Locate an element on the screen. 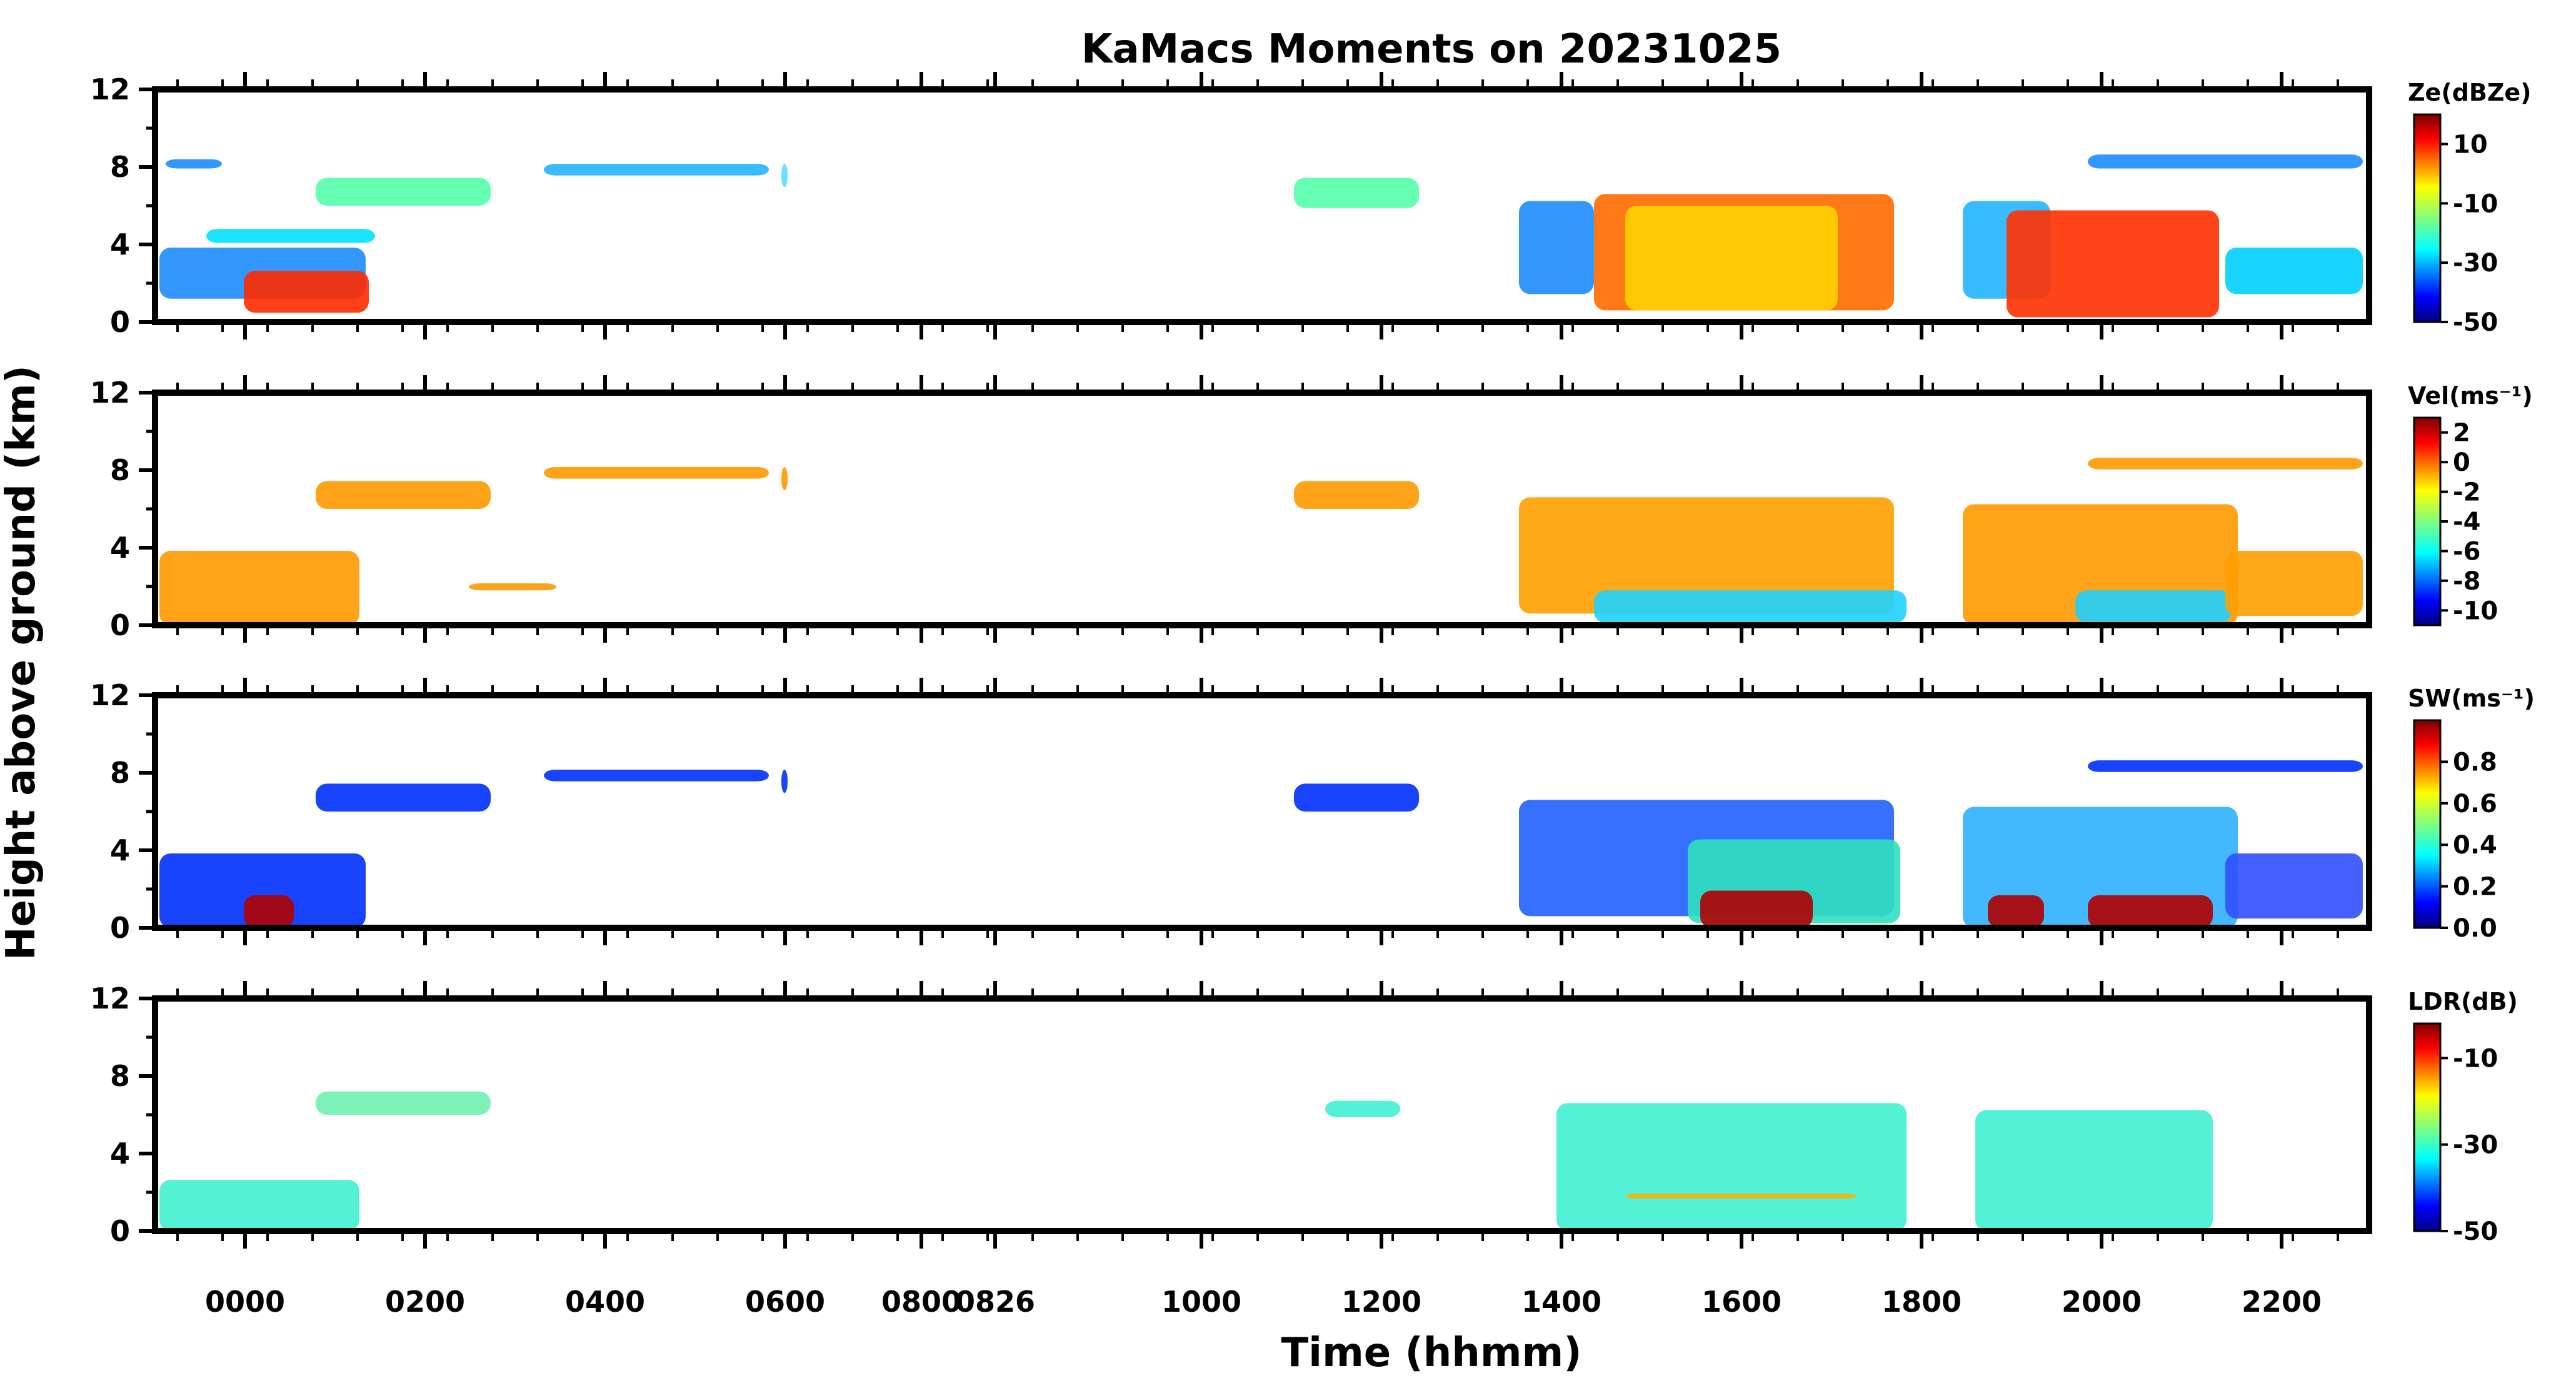 This screenshot has height=1398, width=2576. colorbar-tick-label: 0.2 is located at coordinates (2475, 887).